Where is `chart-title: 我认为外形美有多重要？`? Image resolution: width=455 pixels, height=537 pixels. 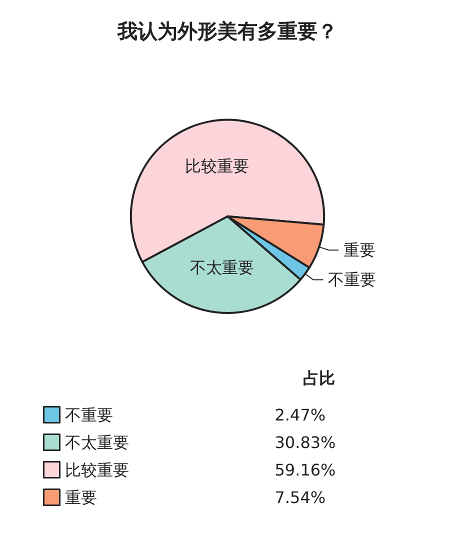
chart-title: 我认为外形美有多重要？ is located at coordinates (227, 31).